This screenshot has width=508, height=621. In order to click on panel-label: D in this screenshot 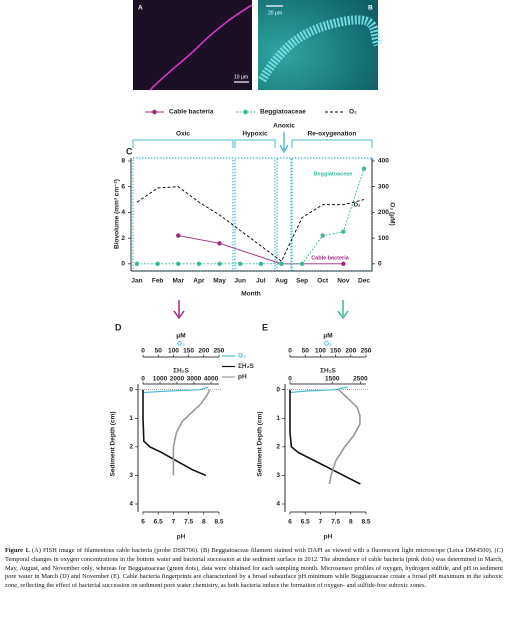, I will do `click(118, 327)`.